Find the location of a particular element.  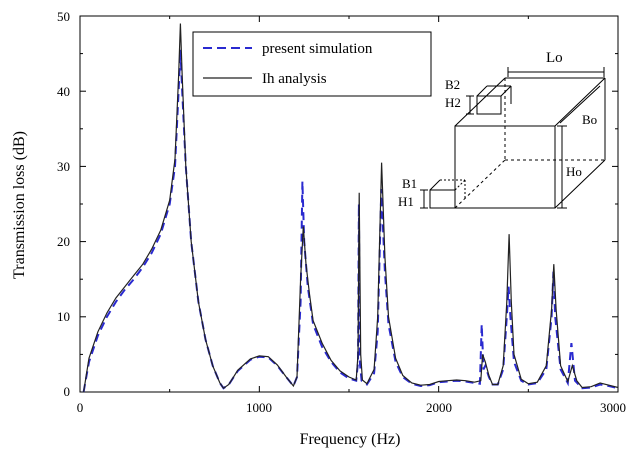

y-axis-ticks: 0 10 20 30 40 50 is located at coordinates (63, 204).